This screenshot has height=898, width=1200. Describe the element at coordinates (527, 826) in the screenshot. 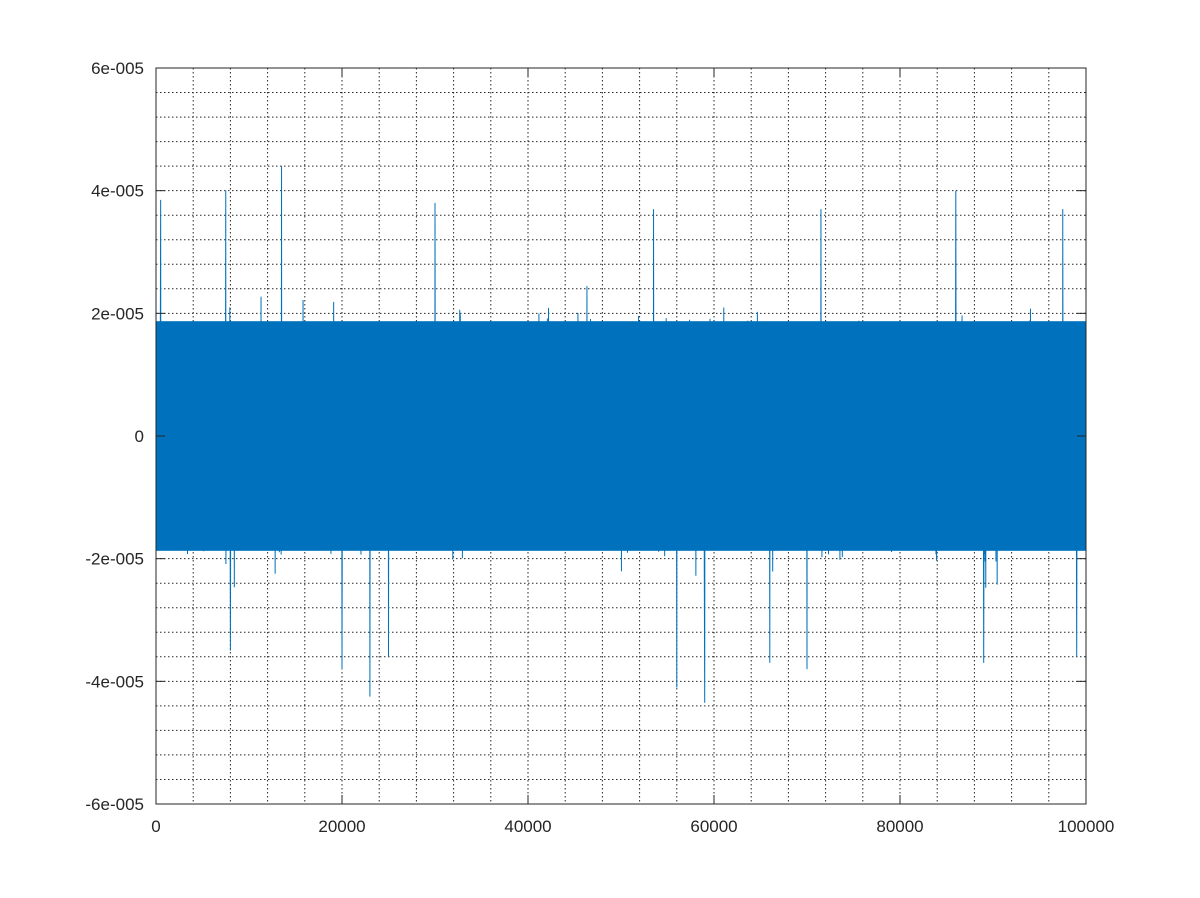

I see `x-tick-label: 40000` at that location.